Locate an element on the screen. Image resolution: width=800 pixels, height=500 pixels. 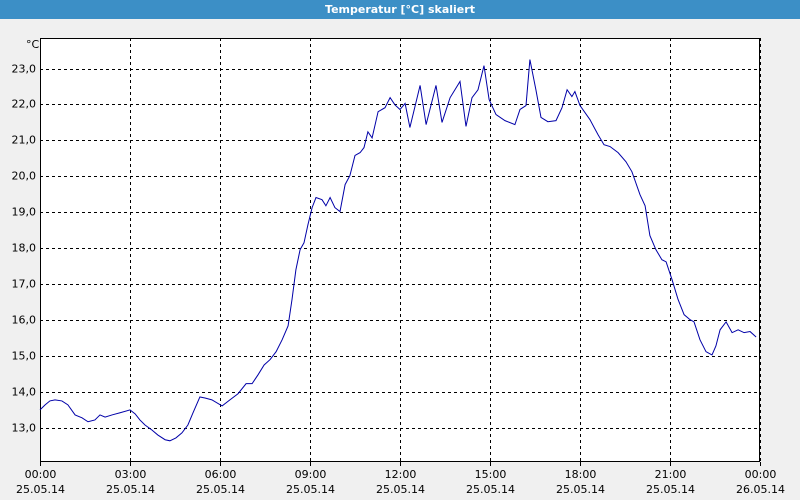
x-tick-label: 06:00 is located at coordinates (221, 474).